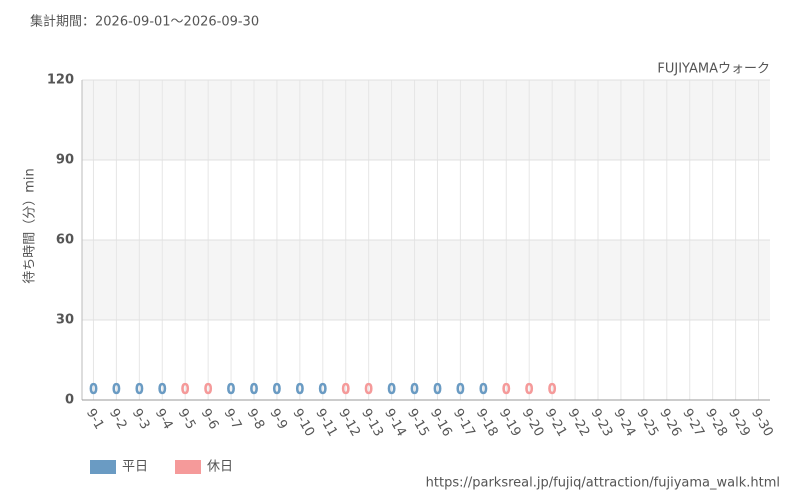  Describe the element at coordinates (144, 22) in the screenshot. I see `chart-title: 集計期間：2026-09-01～2026-09-30` at that location.